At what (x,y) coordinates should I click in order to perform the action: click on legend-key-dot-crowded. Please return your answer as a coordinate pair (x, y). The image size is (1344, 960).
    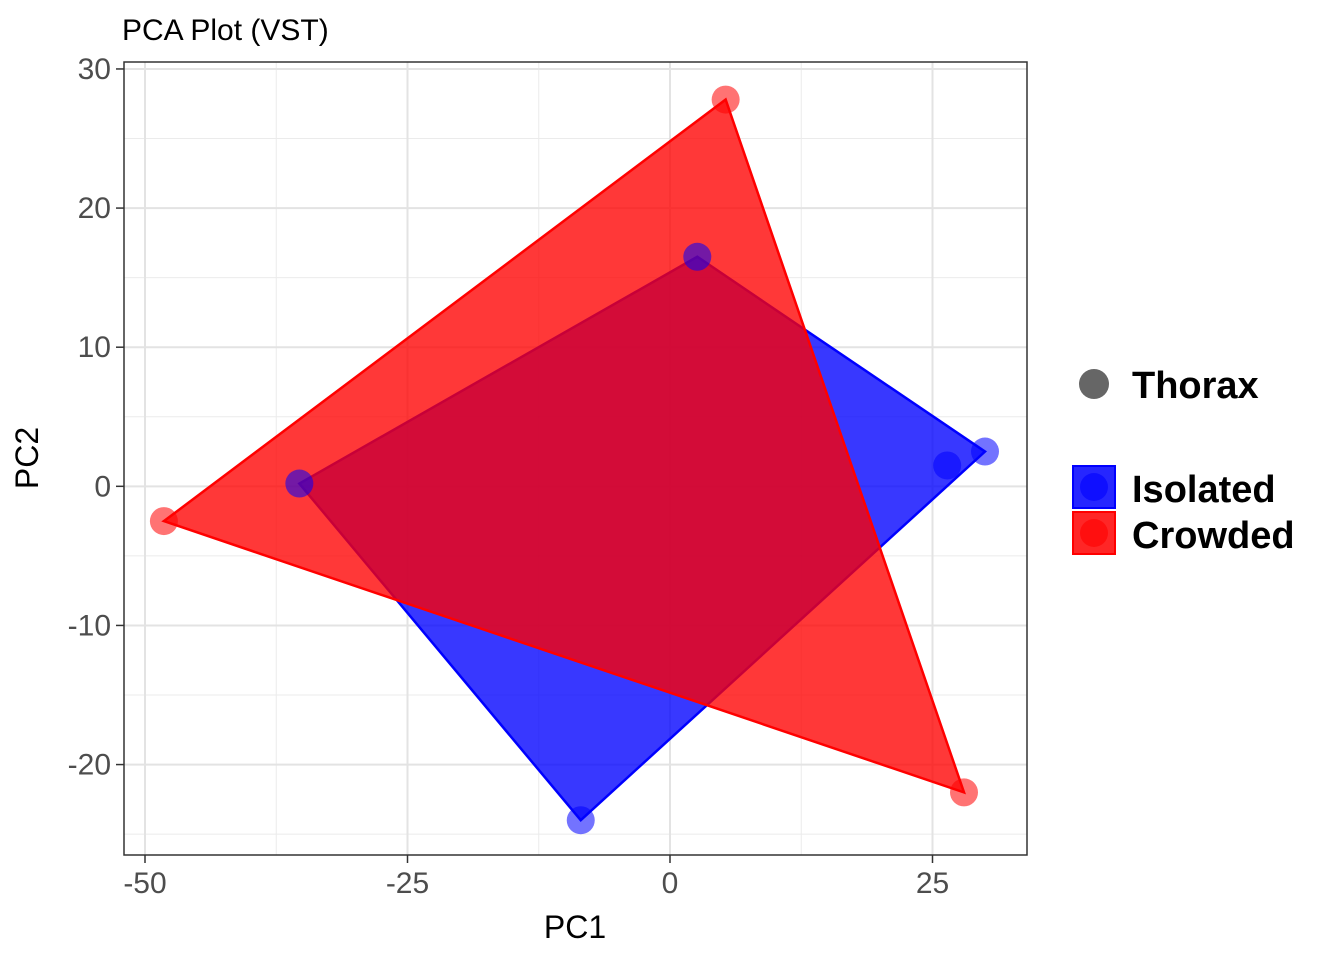
    Looking at the image, I should click on (1094, 533).